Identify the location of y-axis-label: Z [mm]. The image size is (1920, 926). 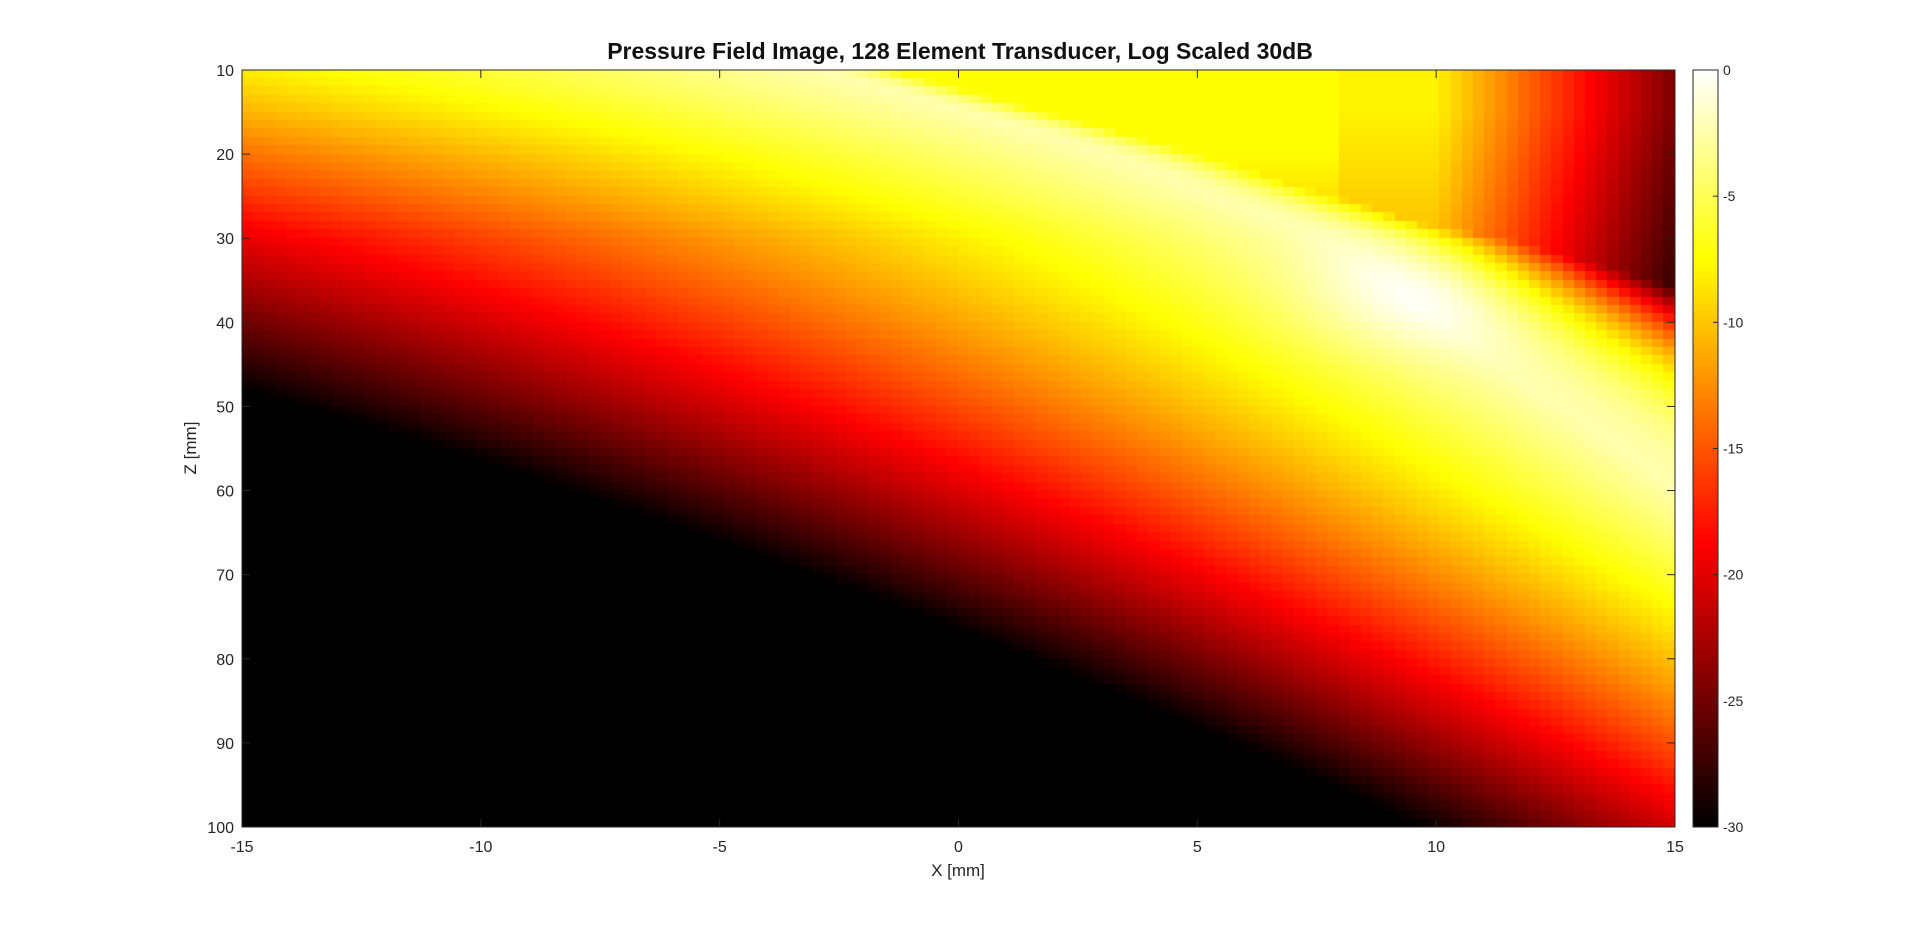
(190, 448).